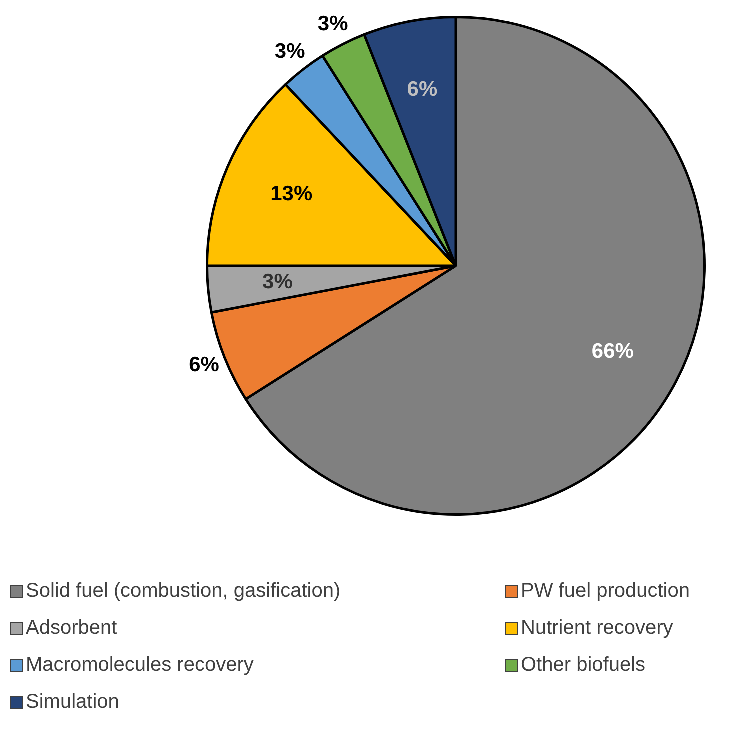  What do you see at coordinates (291, 194) in the screenshot?
I see `data-label: 13%` at bounding box center [291, 194].